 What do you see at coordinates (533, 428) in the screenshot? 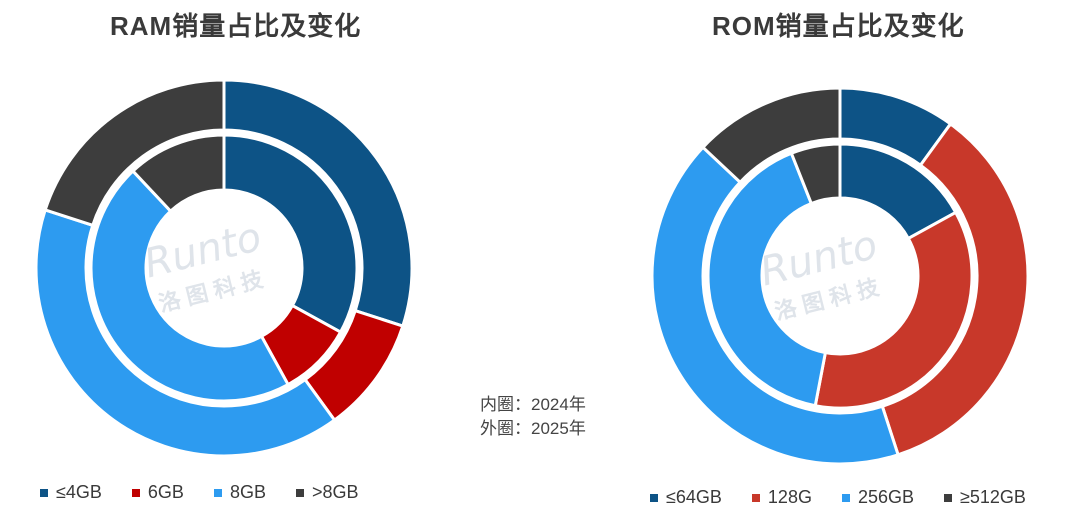
I see `outer-ring-note: 外圈：2025年` at bounding box center [533, 428].